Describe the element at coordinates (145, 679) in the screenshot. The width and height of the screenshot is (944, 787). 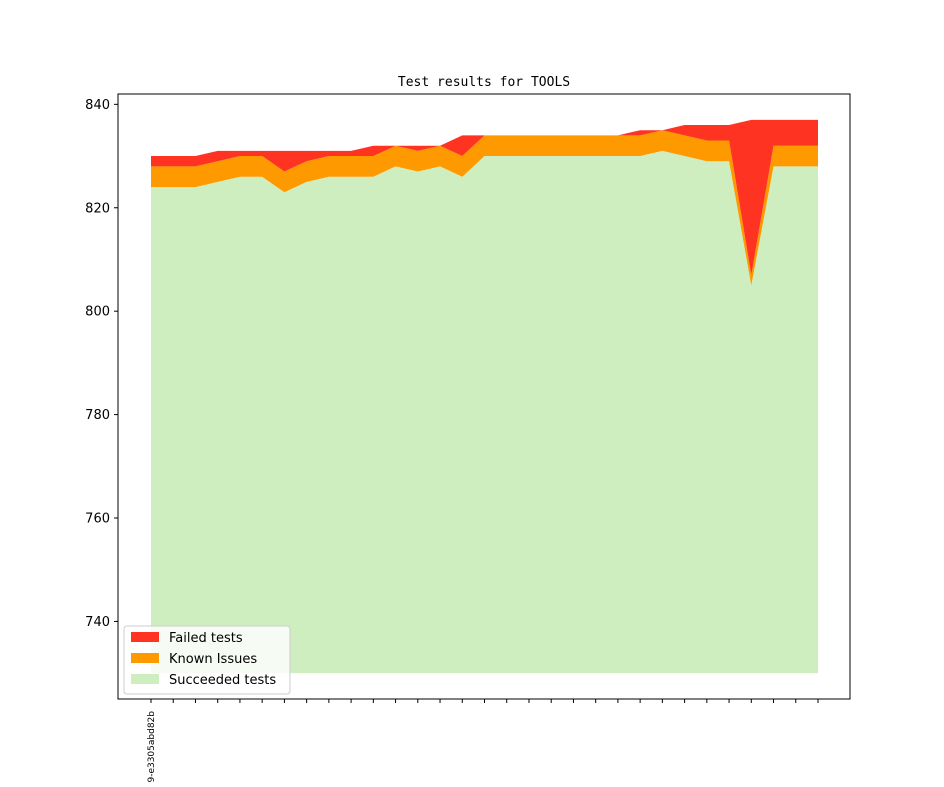
I see `legend-swatch-succeeded` at that location.